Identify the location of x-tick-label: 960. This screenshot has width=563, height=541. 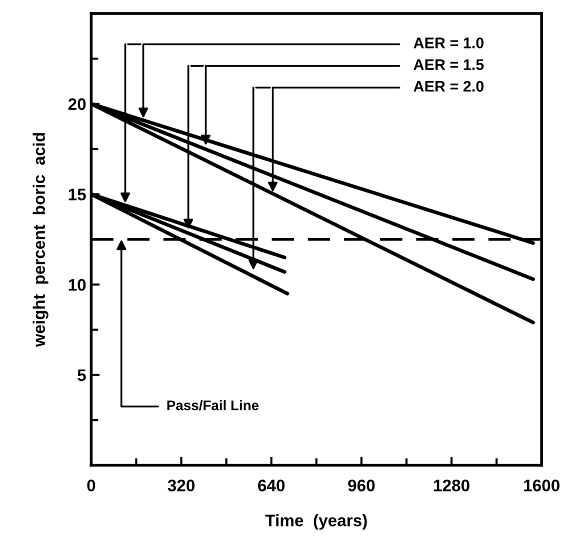
(361, 486).